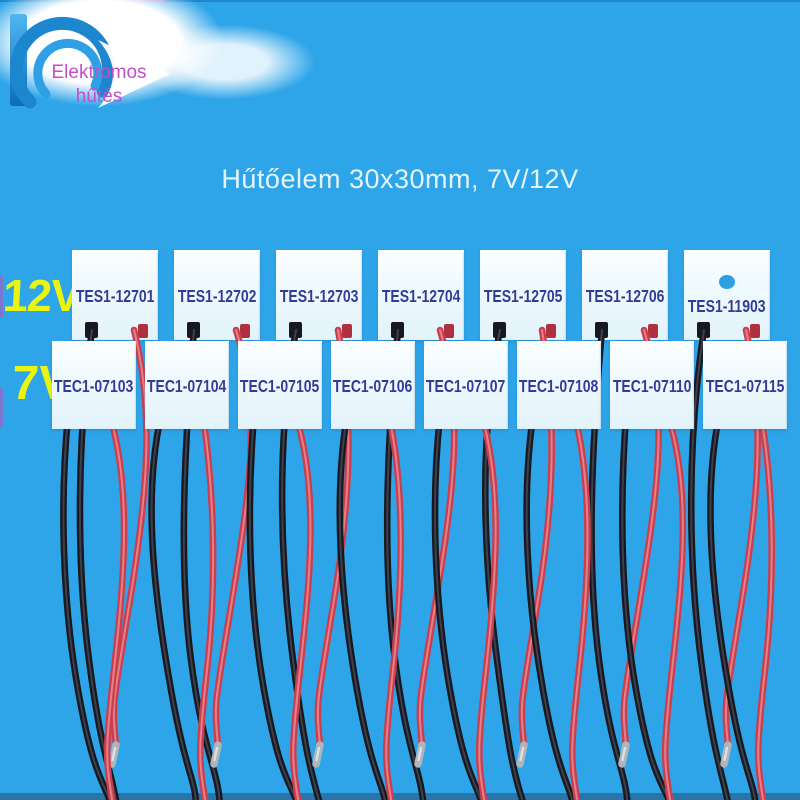  I want to click on module-code: TEC1-07108, so click(559, 385).